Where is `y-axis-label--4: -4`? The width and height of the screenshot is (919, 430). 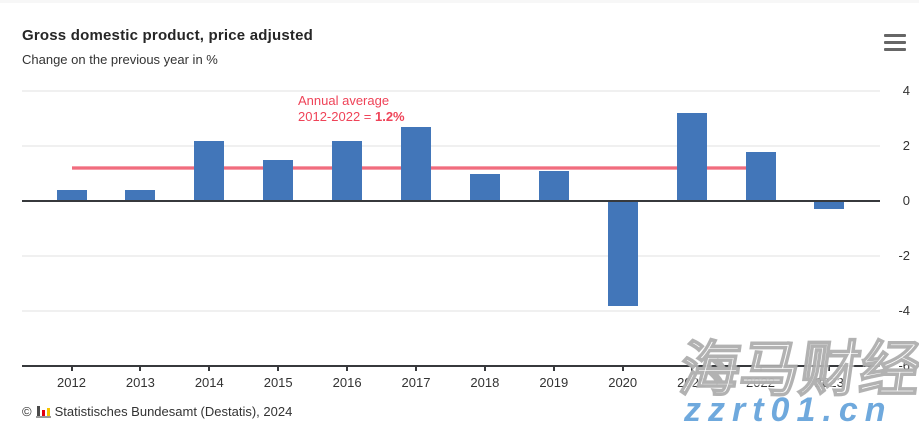
y-axis-label--4: -4 is located at coordinates (904, 310).